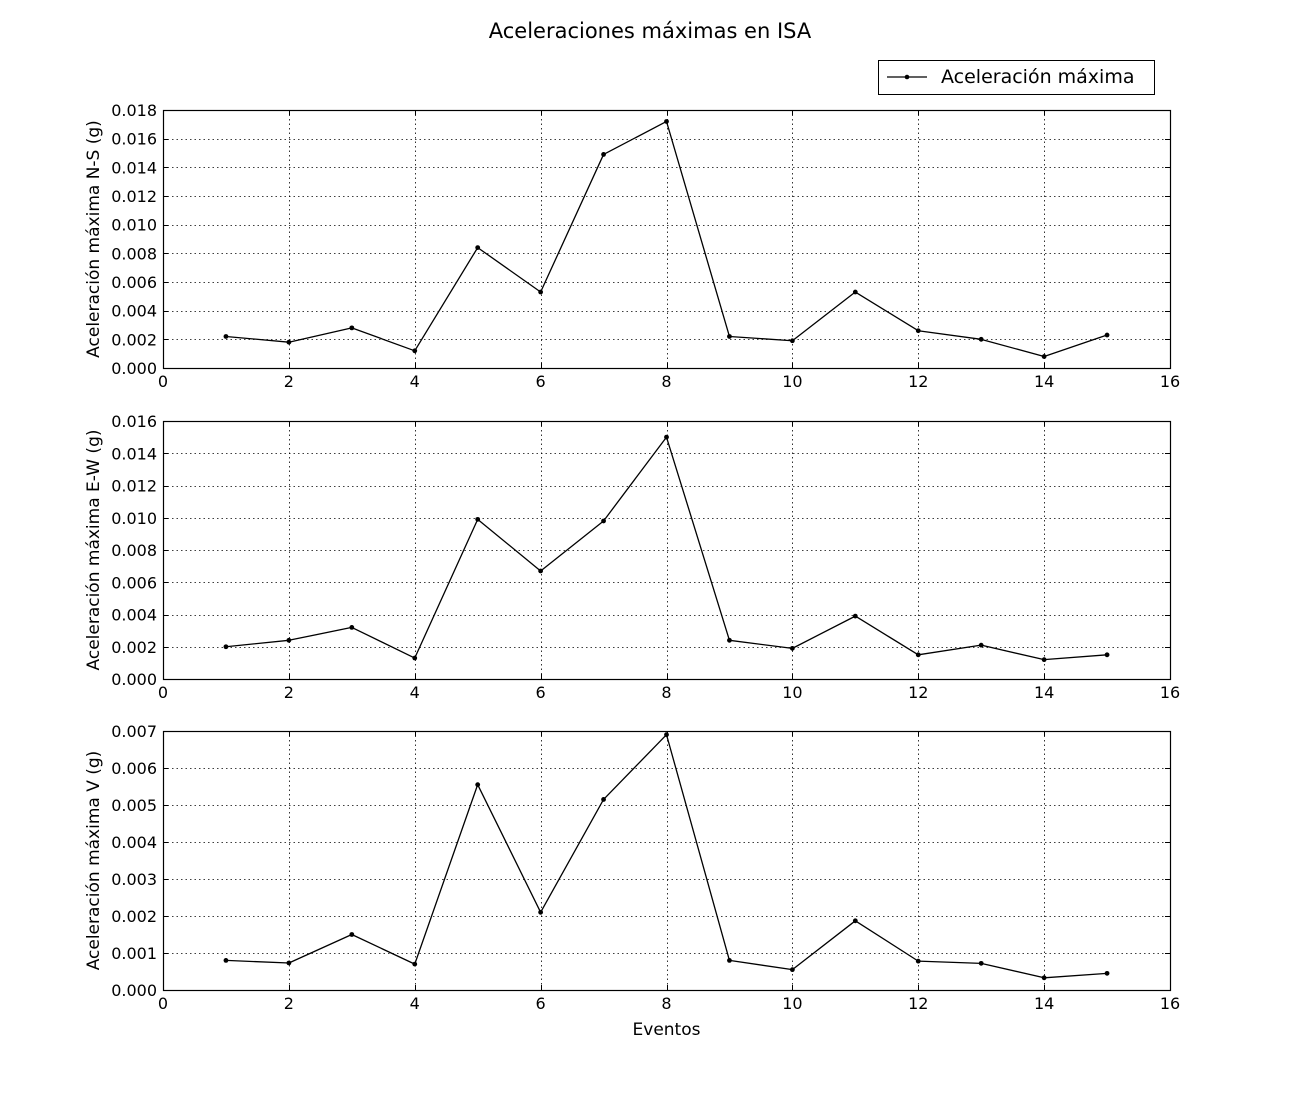 The height and width of the screenshot is (1100, 1300). Describe the element at coordinates (134, 953) in the screenshot. I see `y-tick-label: 0.001` at that location.